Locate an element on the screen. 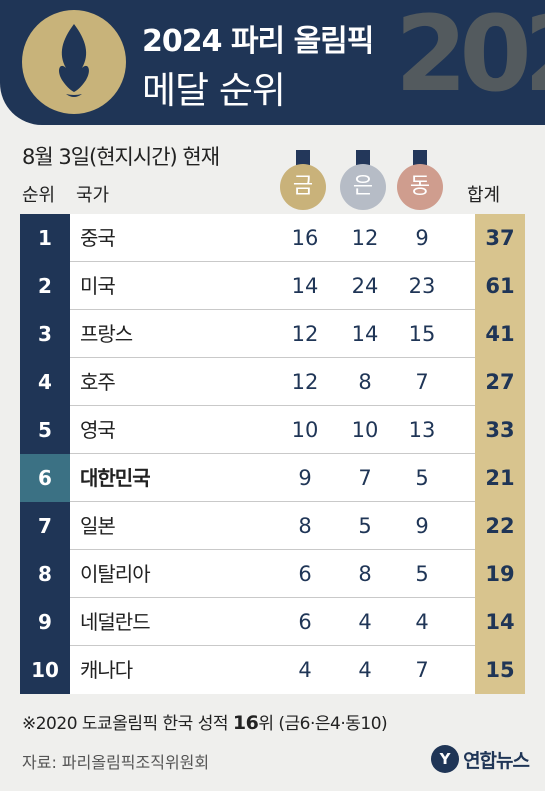  row-total: 27 is located at coordinates (500, 382).